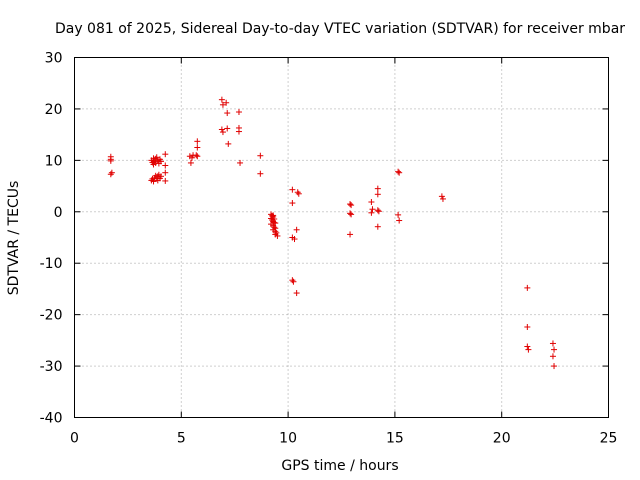 The height and width of the screenshot is (480, 640). What do you see at coordinates (339, 466) in the screenshot?
I see `x-axis-label: GPS time / hours` at bounding box center [339, 466].